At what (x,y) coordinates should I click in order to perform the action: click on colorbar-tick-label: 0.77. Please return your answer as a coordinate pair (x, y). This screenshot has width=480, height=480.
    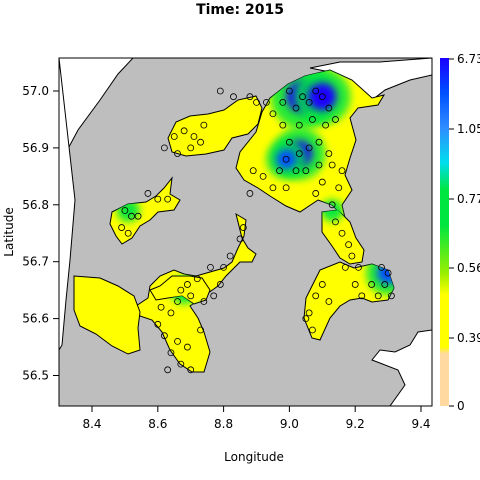
    Looking at the image, I should click on (468, 199).